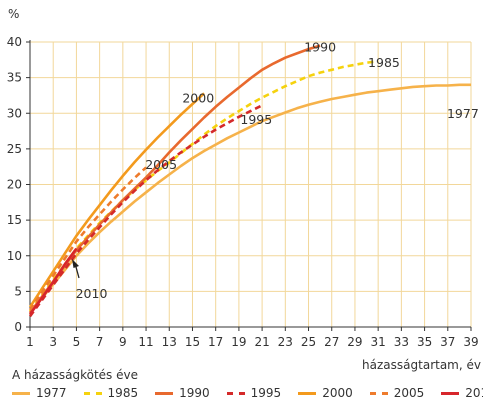  What do you see at coordinates (285, 342) in the screenshot?
I see `x-tick-label: 23` at bounding box center [285, 342].